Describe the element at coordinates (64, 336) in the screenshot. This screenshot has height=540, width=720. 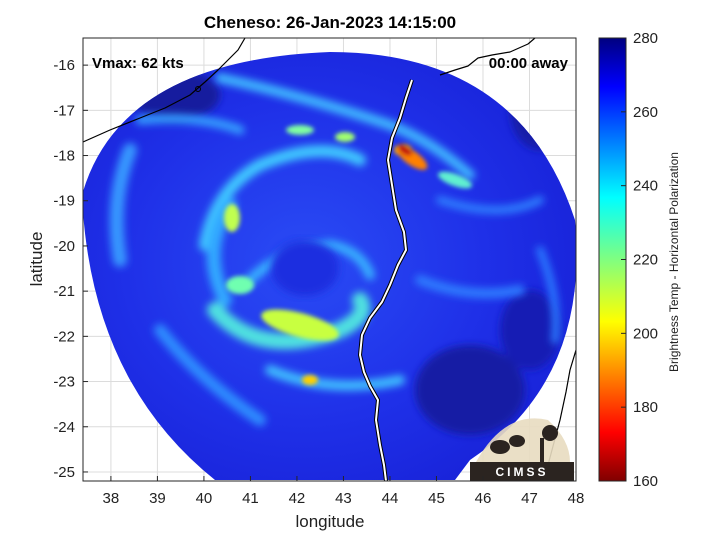
I see `y-tick-label: -22` at that location.